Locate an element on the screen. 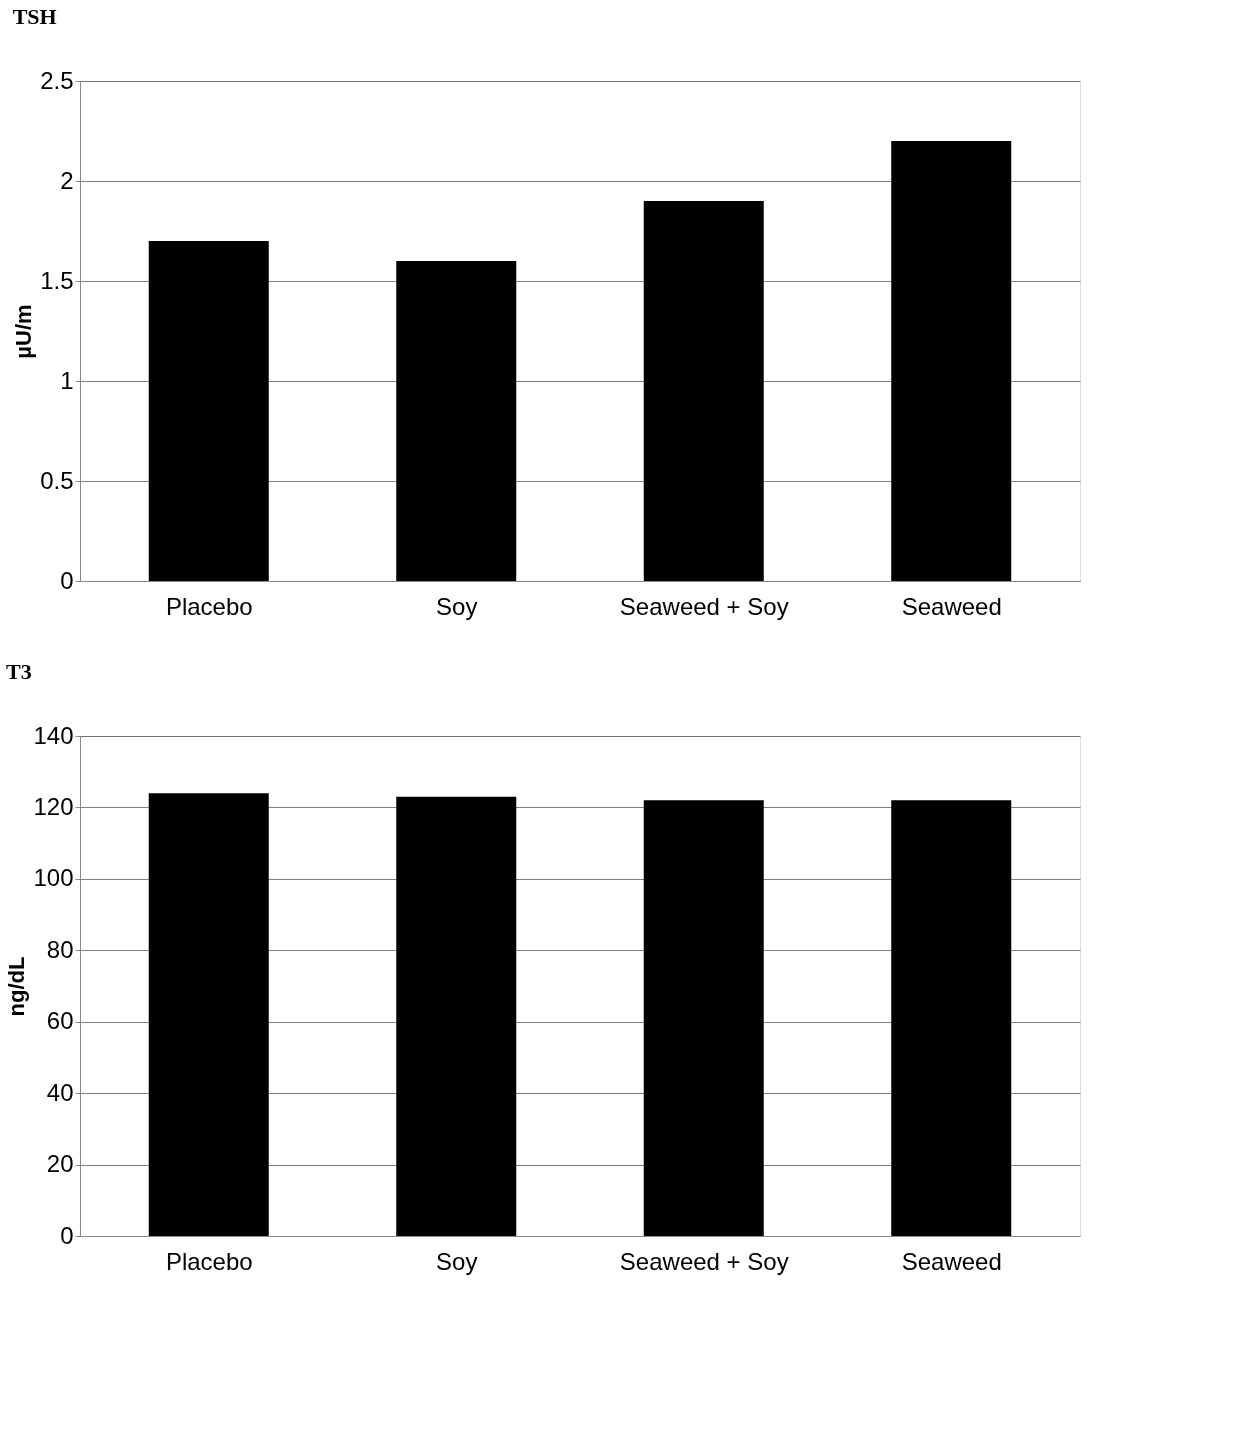 This screenshot has height=1441, width=1258. y-tick-label: 1 is located at coordinates (67, 380).